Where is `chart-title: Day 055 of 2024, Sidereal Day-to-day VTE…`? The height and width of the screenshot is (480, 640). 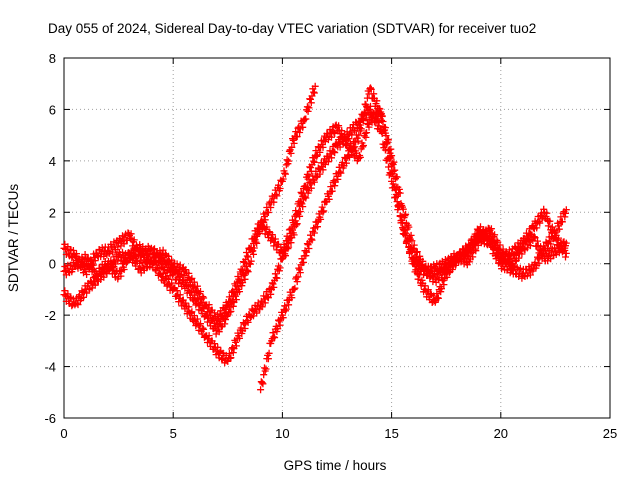 chart-title: Day 055 of 2024, Sidereal Day-to-day VTE… is located at coordinates (292, 28).